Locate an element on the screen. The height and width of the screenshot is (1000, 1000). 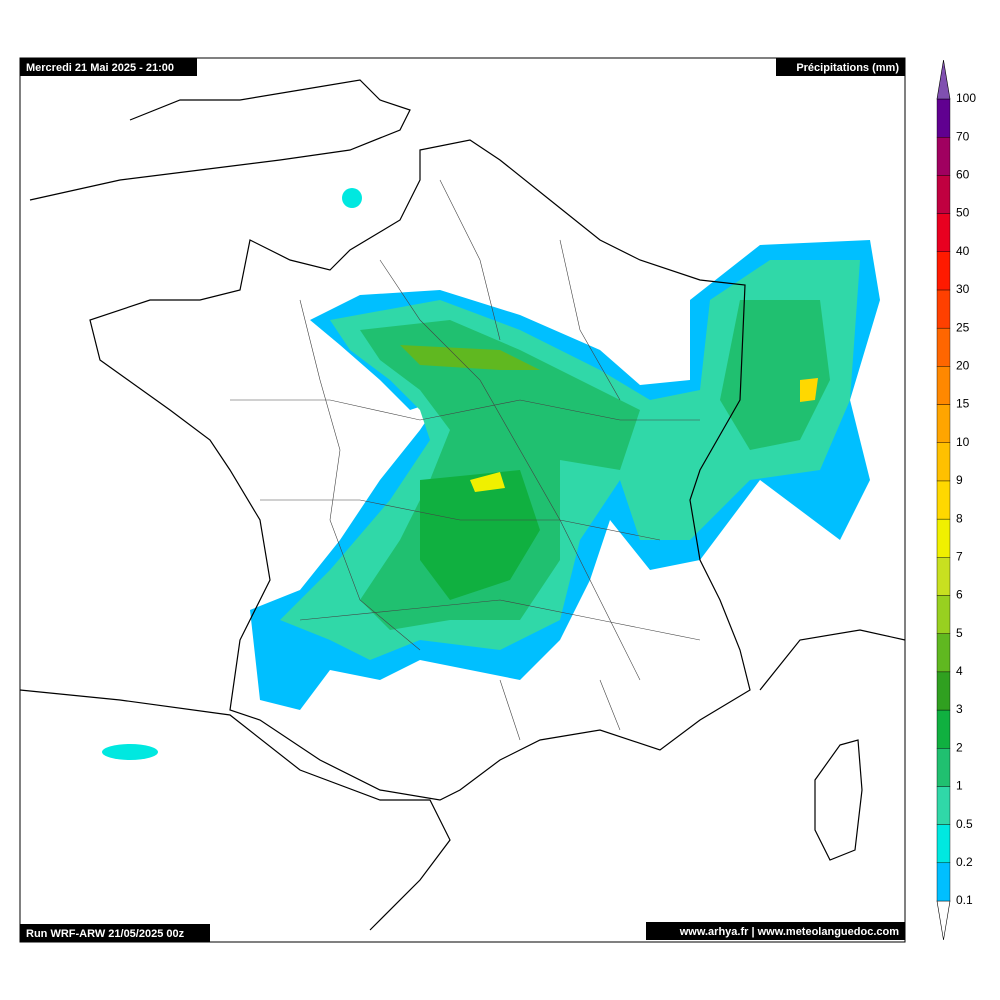
colorbar-label: 2 is located at coordinates (959, 747).